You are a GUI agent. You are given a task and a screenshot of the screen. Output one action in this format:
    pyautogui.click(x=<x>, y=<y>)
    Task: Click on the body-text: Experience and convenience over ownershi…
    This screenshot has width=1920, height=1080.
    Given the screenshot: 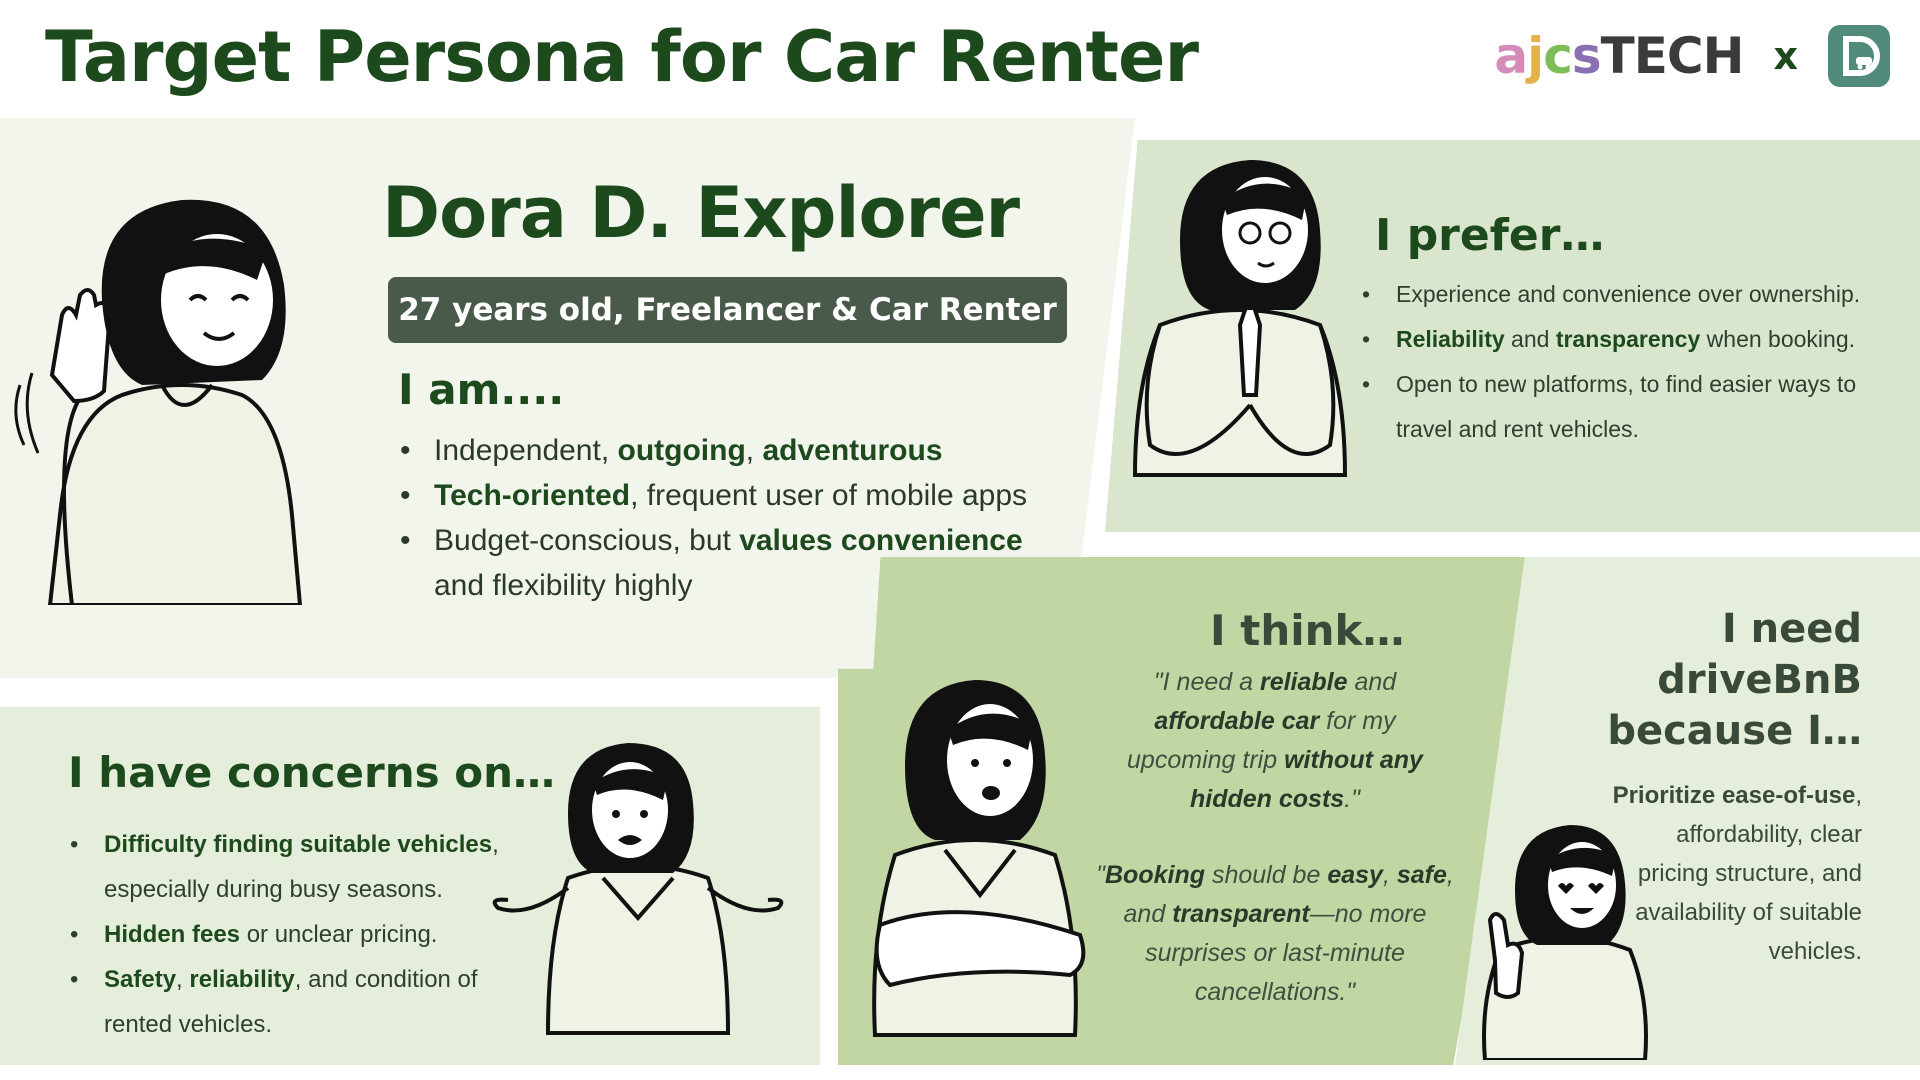 What is the action you would take?
    pyautogui.click(x=1628, y=294)
    